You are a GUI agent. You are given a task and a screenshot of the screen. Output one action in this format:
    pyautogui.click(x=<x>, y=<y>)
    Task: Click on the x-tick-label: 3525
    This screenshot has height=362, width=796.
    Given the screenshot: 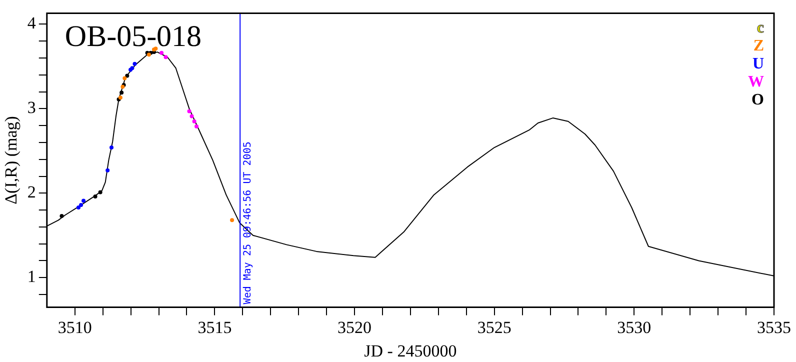 What is the action you would take?
    pyautogui.click(x=494, y=327)
    